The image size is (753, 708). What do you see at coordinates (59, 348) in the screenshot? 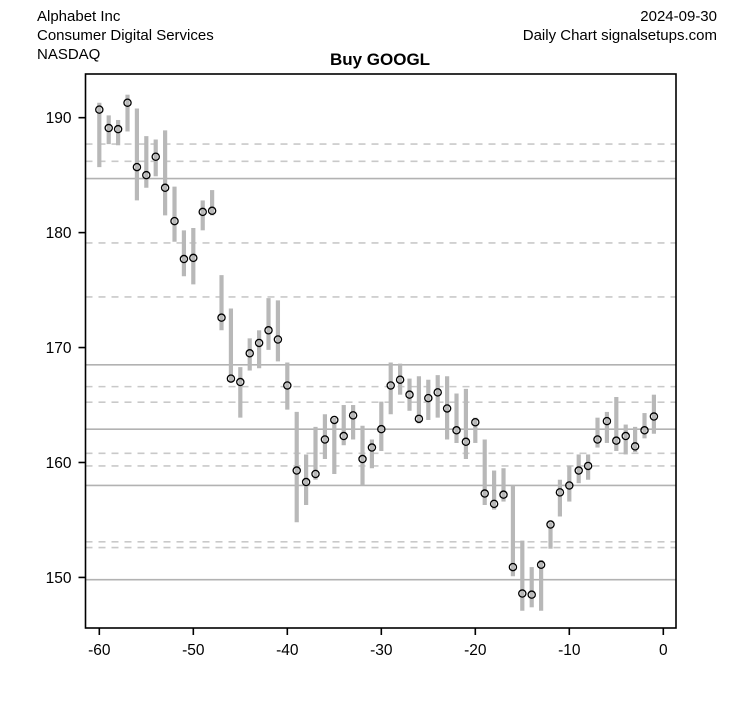
I see `y-axis-tick-label: 170` at bounding box center [59, 348].